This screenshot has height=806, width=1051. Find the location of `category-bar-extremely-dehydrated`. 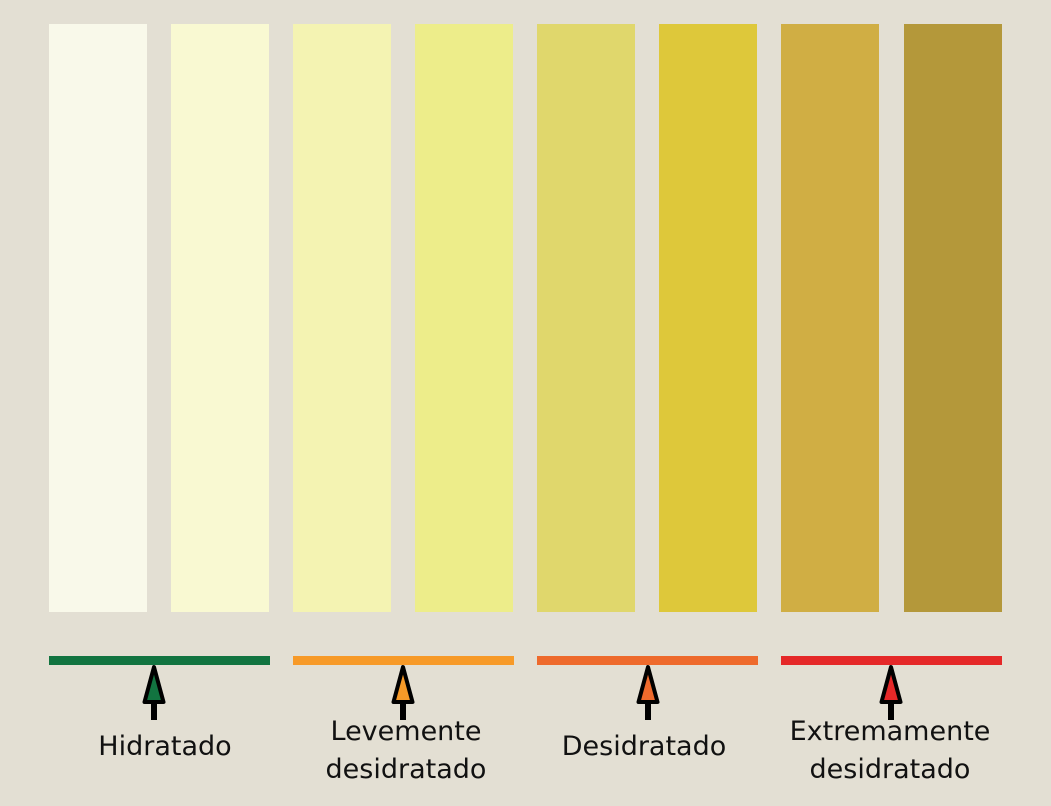

category-bar-extremely-dehydrated is located at coordinates (891, 660).